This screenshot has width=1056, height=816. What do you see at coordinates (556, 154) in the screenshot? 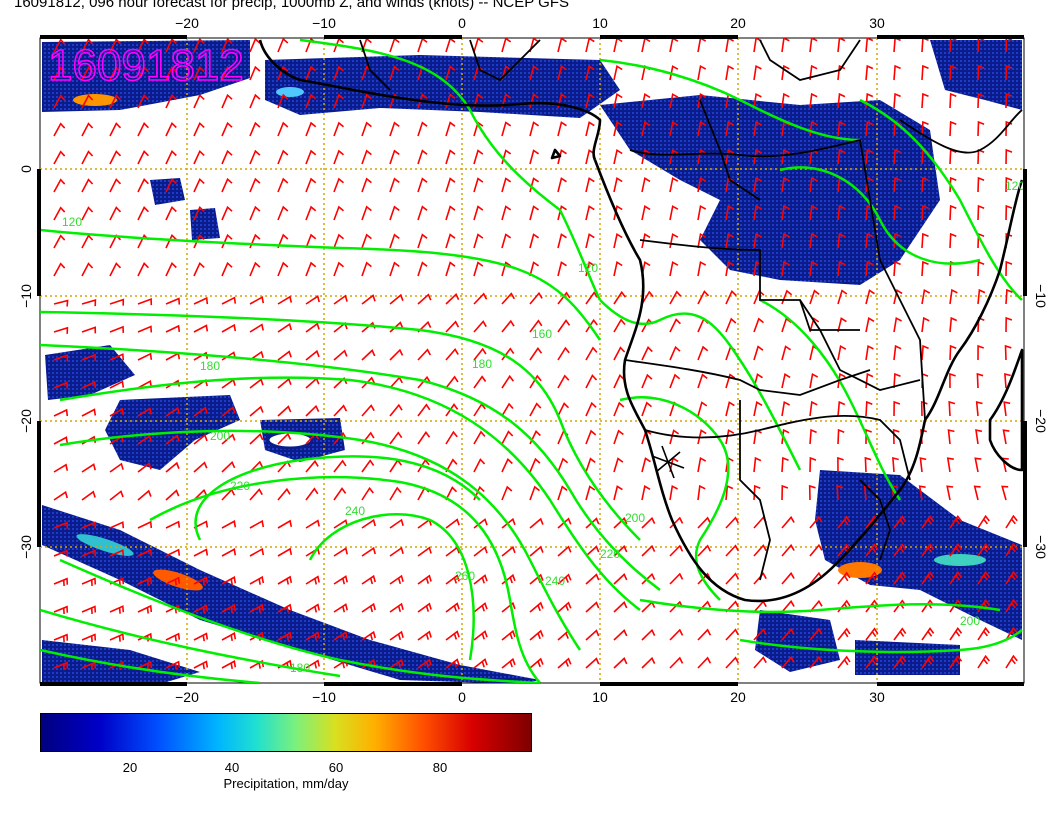
I see `gulf-of-guinea-island` at bounding box center [556, 154].